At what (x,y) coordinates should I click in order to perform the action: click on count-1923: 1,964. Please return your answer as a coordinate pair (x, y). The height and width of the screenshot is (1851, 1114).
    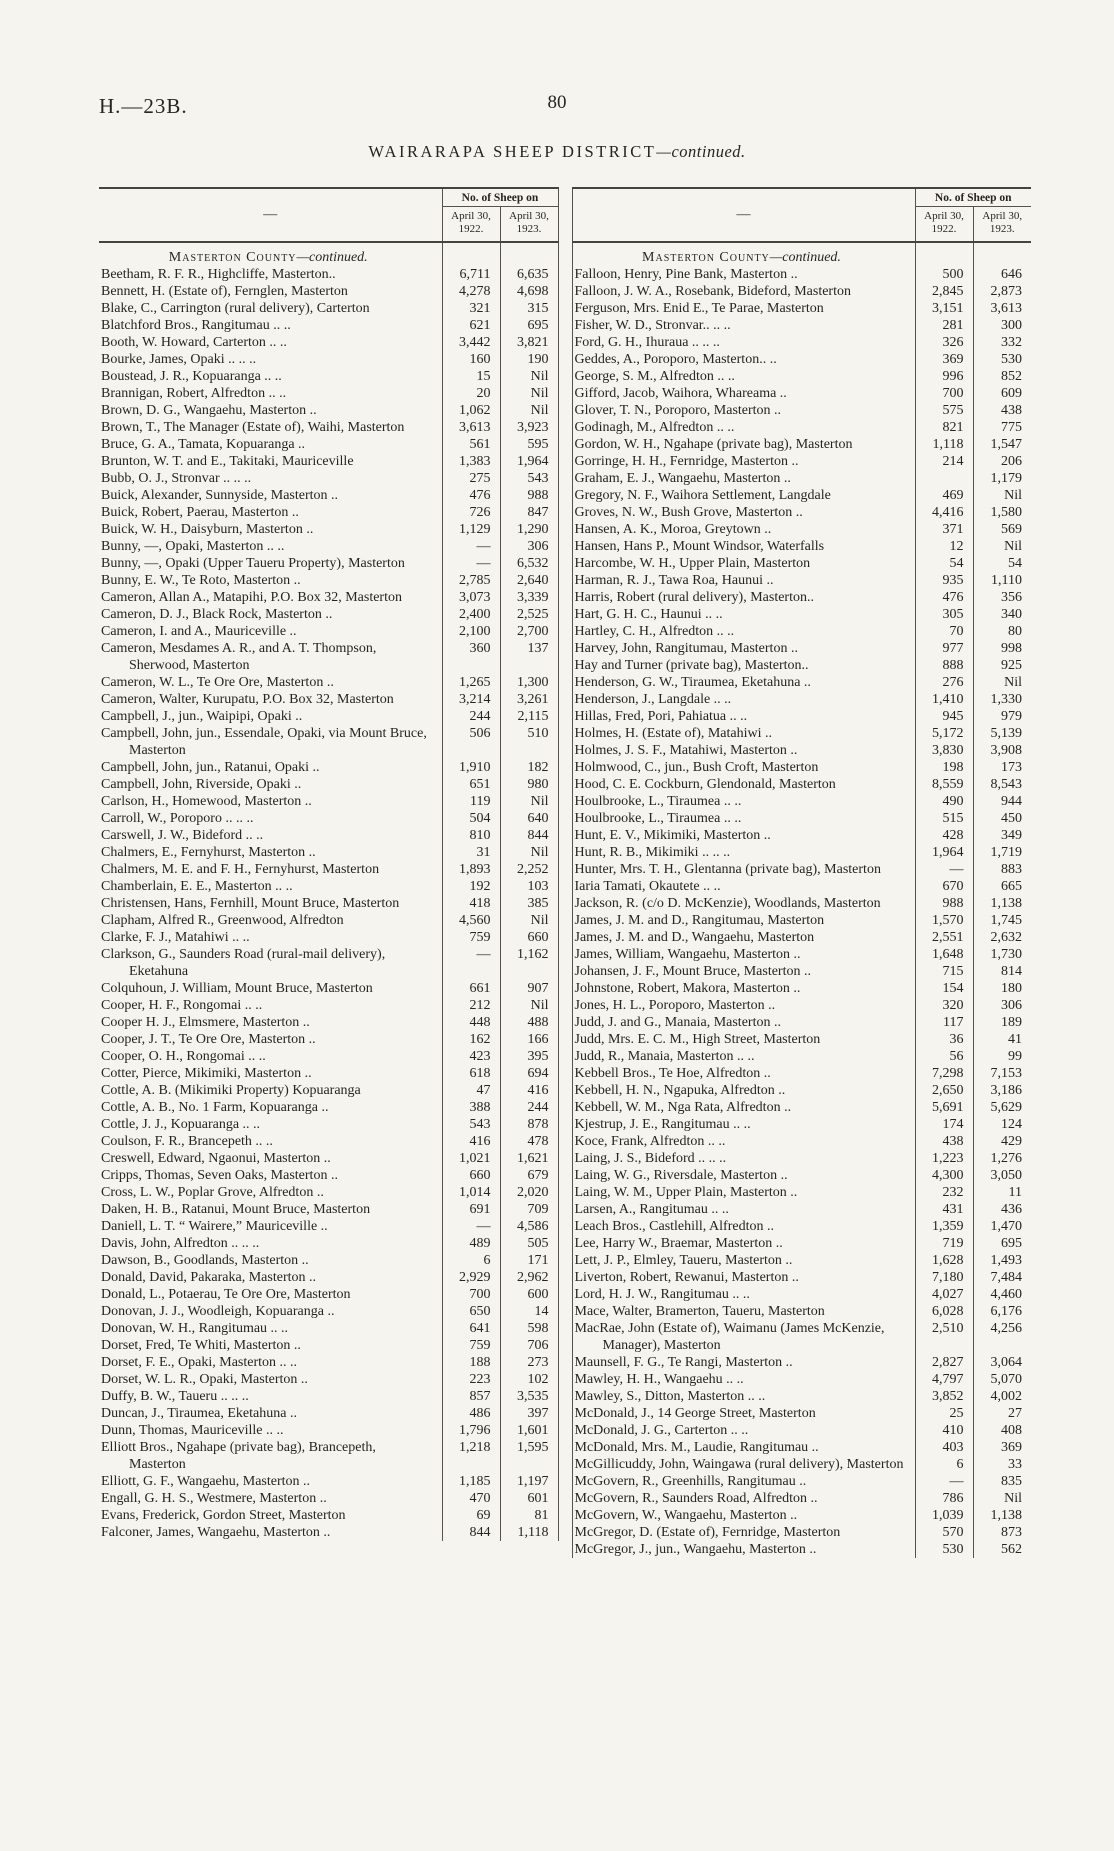
    Looking at the image, I should click on (528, 462).